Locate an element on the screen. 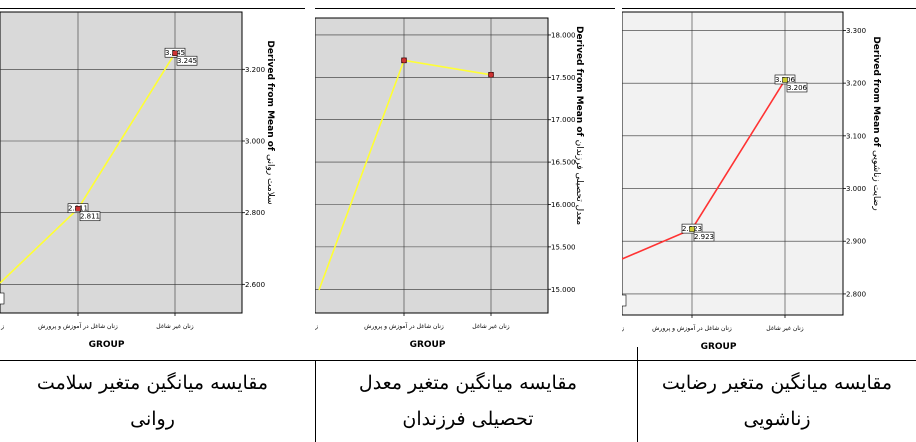  caption-children-gpa: مقایسه میانگین متغیر معدل تحصیلی فرزندان is located at coordinates (468, 401).